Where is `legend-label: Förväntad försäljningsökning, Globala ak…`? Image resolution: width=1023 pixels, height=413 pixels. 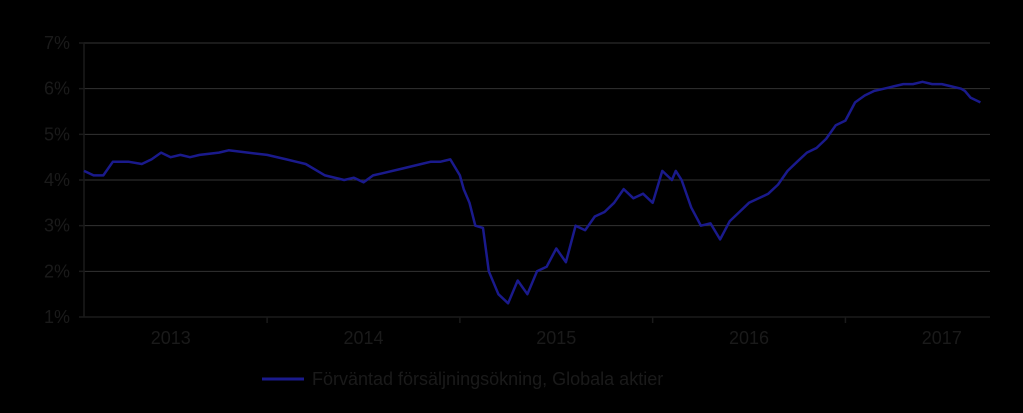
legend-label: Förväntad försäljningsökning, Globala ak… is located at coordinates (487, 379).